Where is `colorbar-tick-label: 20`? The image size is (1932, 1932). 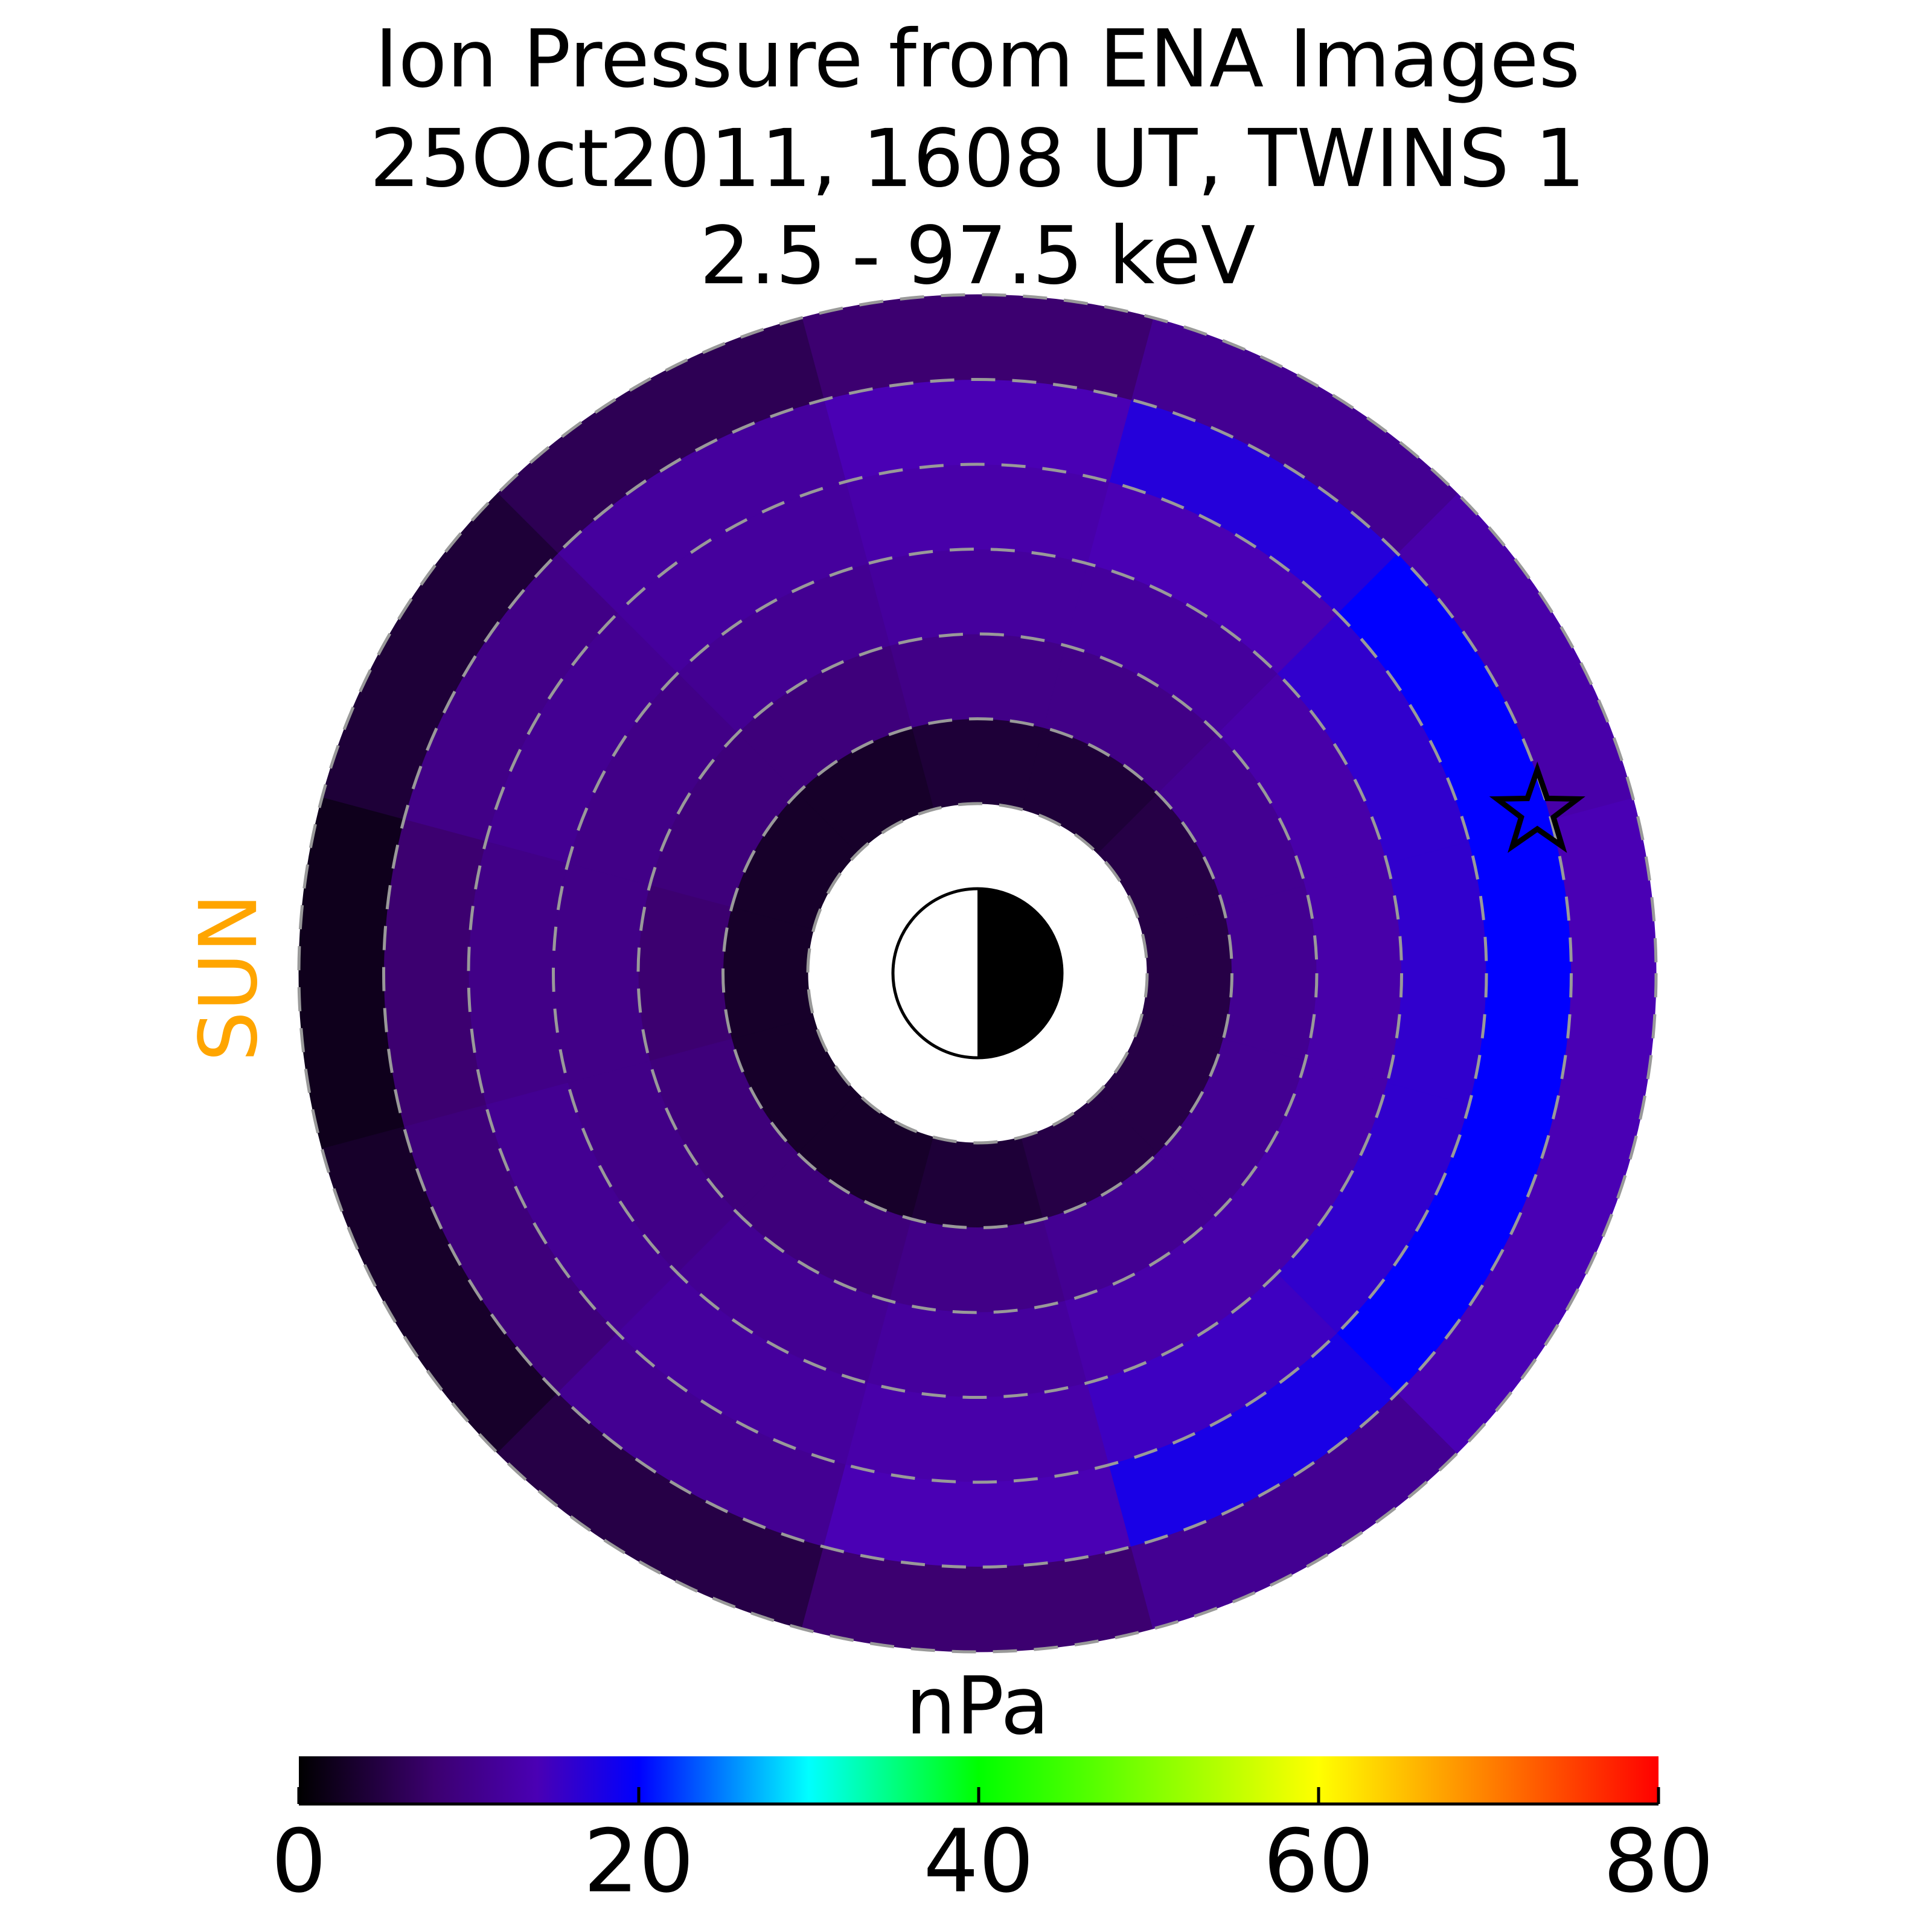
colorbar-tick-label: 20 is located at coordinates (638, 1861).